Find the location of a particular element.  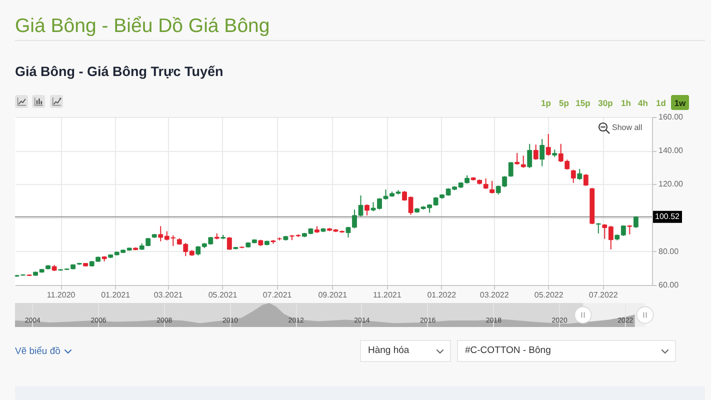

text: 30p is located at coordinates (605, 103).